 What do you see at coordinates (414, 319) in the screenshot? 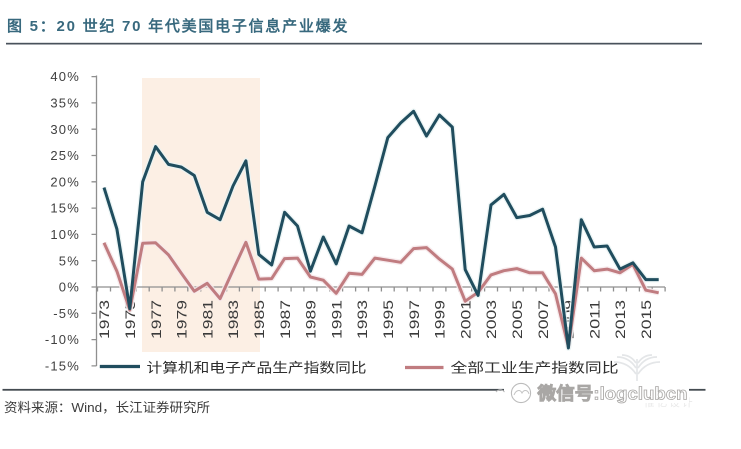
I see `svg-text: 1997` at bounding box center [414, 319].